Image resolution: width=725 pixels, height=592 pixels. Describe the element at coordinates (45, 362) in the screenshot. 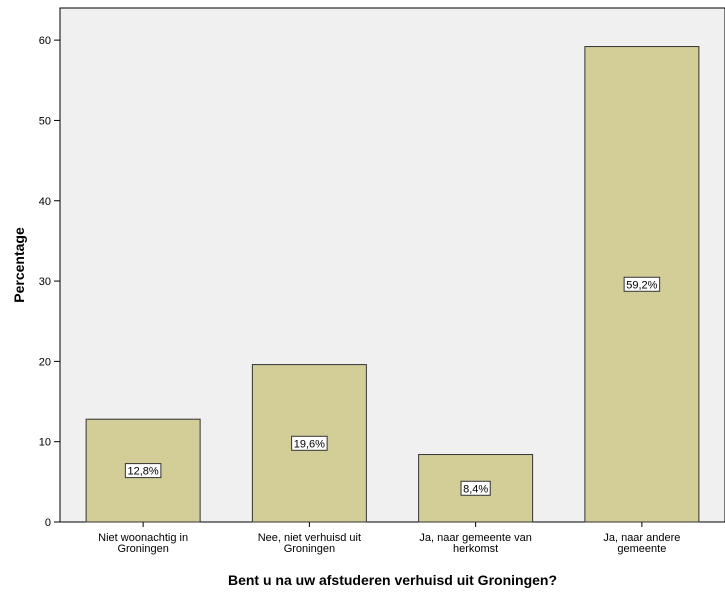

I see `y-tick-label: 20` at that location.